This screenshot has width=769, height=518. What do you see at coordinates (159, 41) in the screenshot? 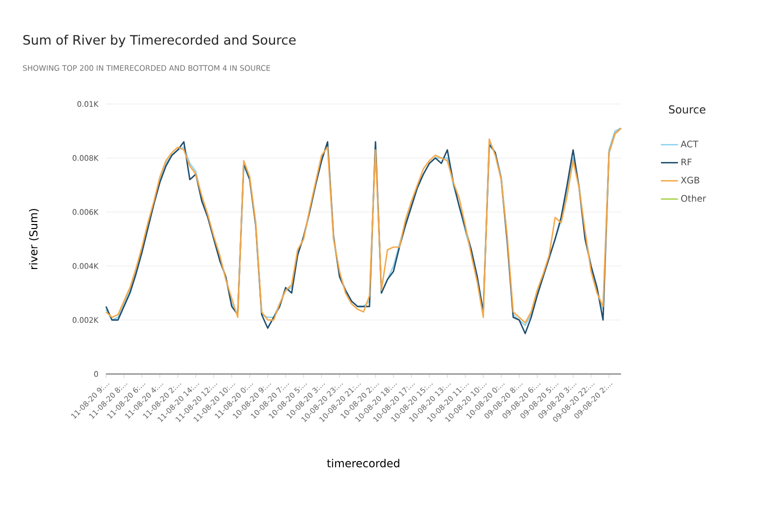
I see `chart-title: Sum of River by Timerecorded and Source` at bounding box center [159, 41].